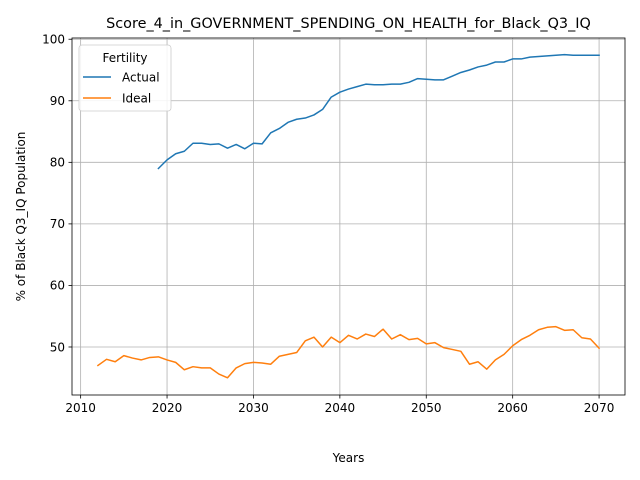 Image resolution: width=640 pixels, height=480 pixels. I want to click on y-axis-label: % of Black Q3_IQ Population, so click(21, 217).